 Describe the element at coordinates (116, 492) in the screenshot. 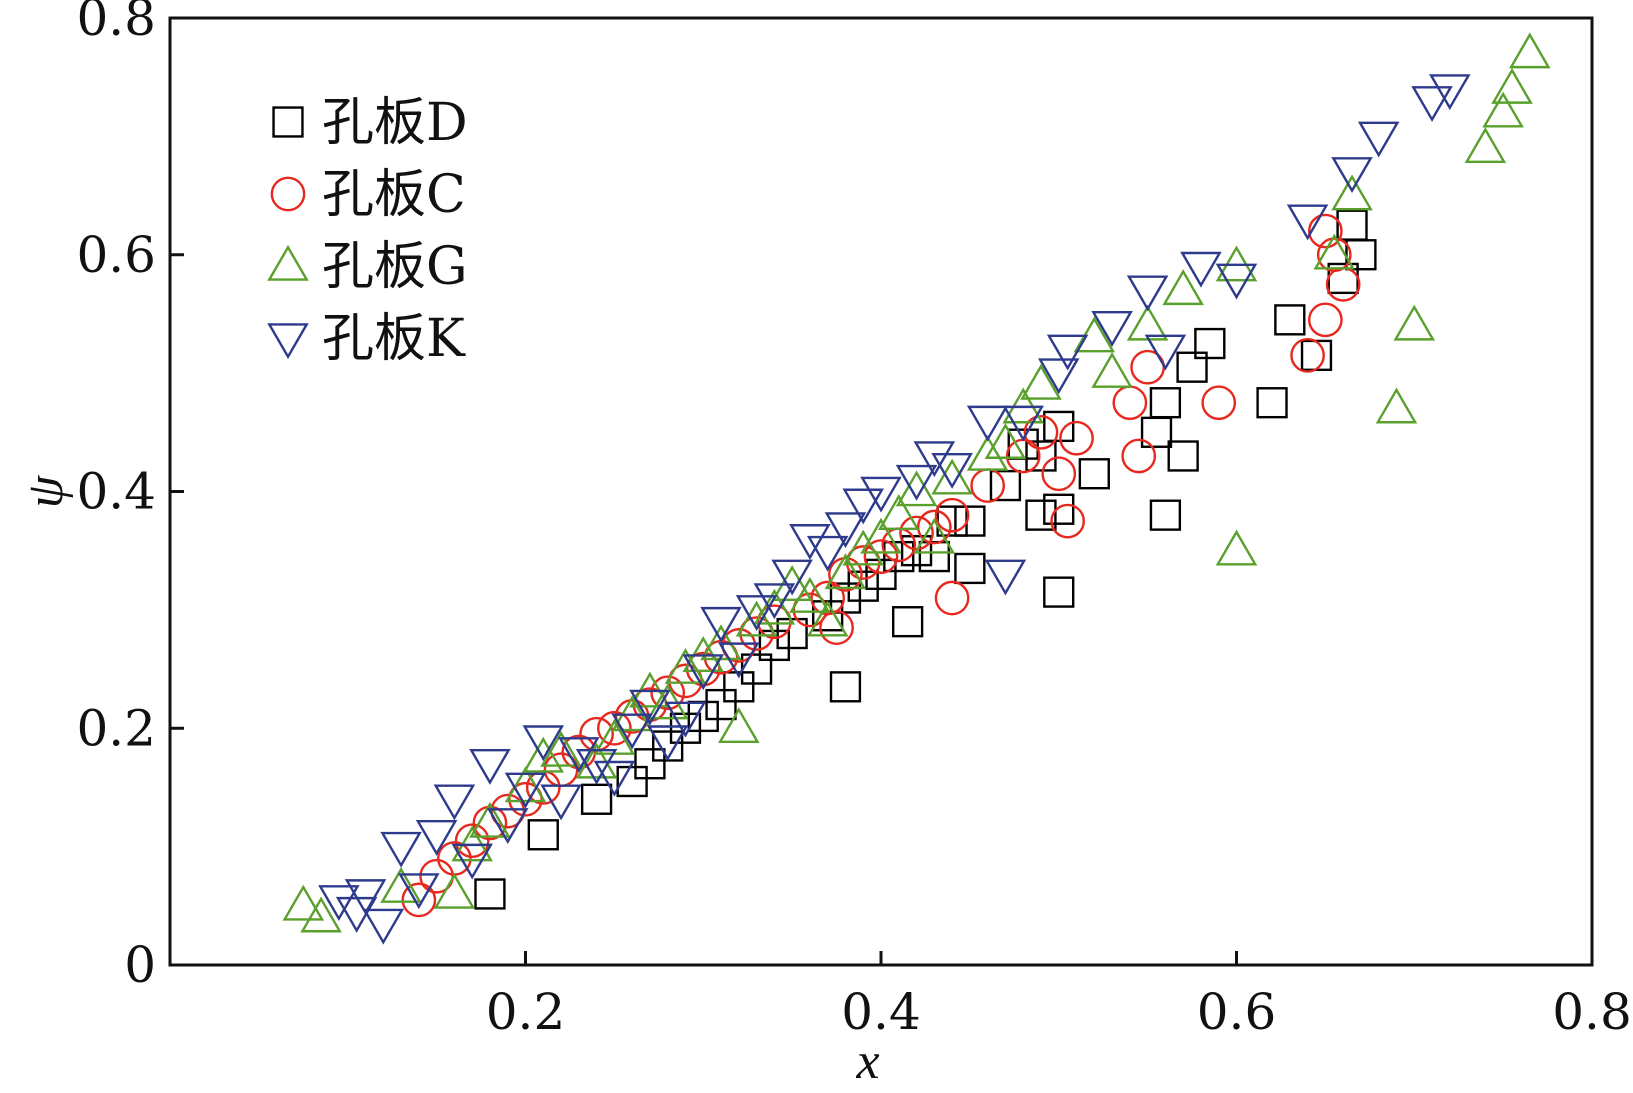

I see `y-tick-label: 0.4` at that location.